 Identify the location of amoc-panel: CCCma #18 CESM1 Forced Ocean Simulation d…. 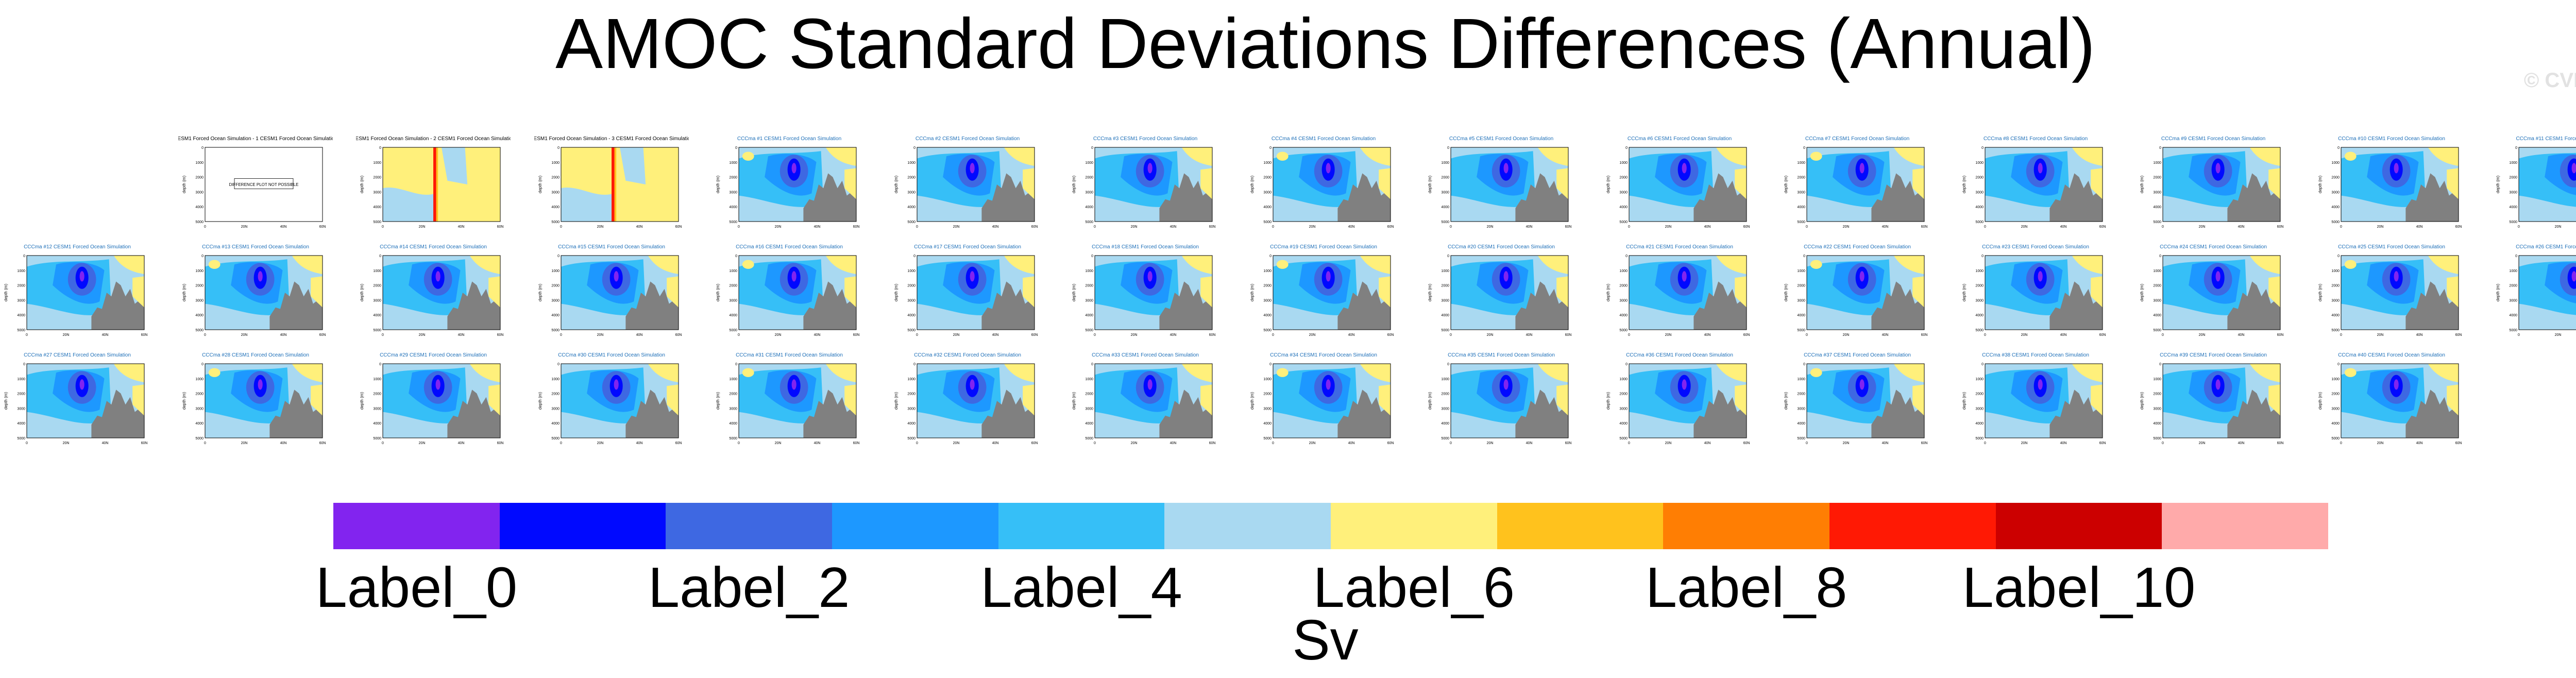
(1145, 292).